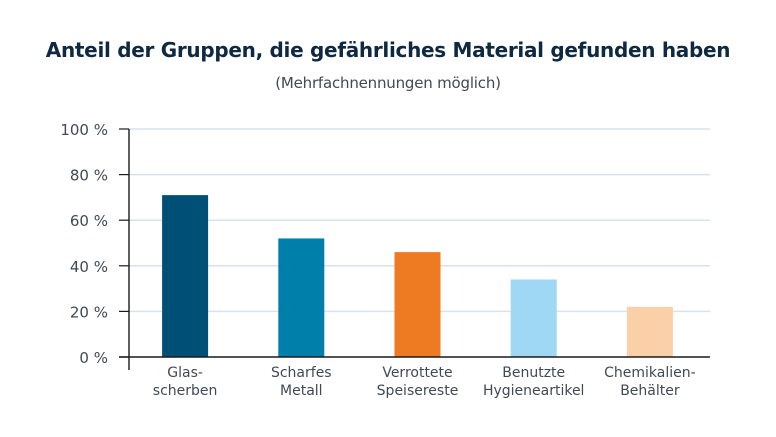 This screenshot has width=776, height=437. What do you see at coordinates (388, 83) in the screenshot?
I see `chart-subtitle: (Mehrfachnennungen möglich)` at bounding box center [388, 83].